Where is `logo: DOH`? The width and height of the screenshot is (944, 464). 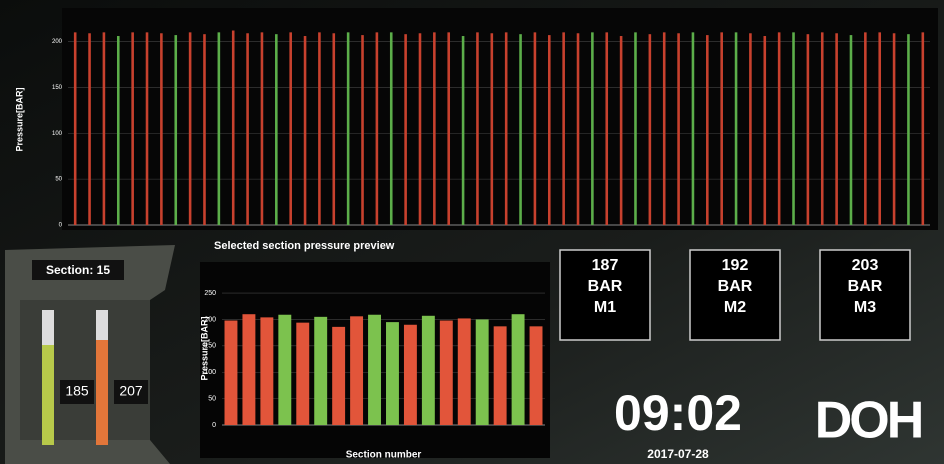 logo: DOH is located at coordinates (868, 421).